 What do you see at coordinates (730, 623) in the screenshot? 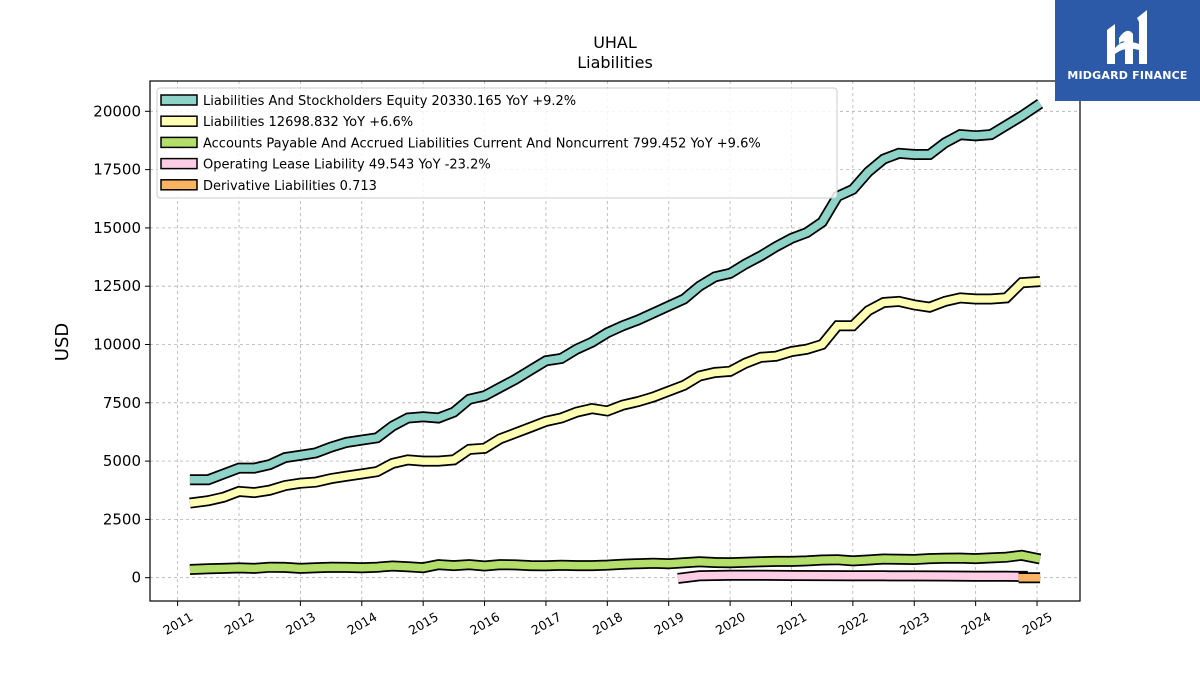
I see `x-tick-label: 2020` at bounding box center [730, 623].